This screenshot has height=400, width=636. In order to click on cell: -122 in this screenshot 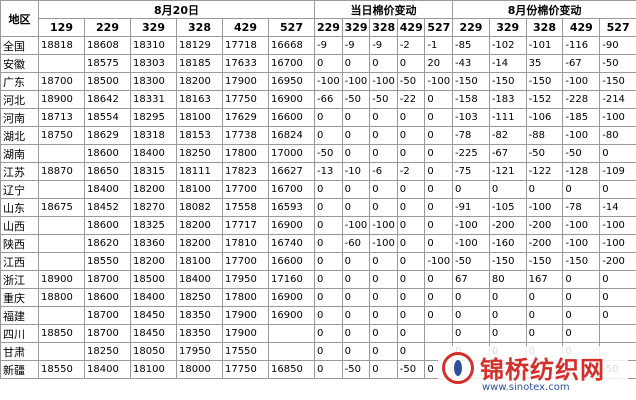, I will do `click(544, 171)`.